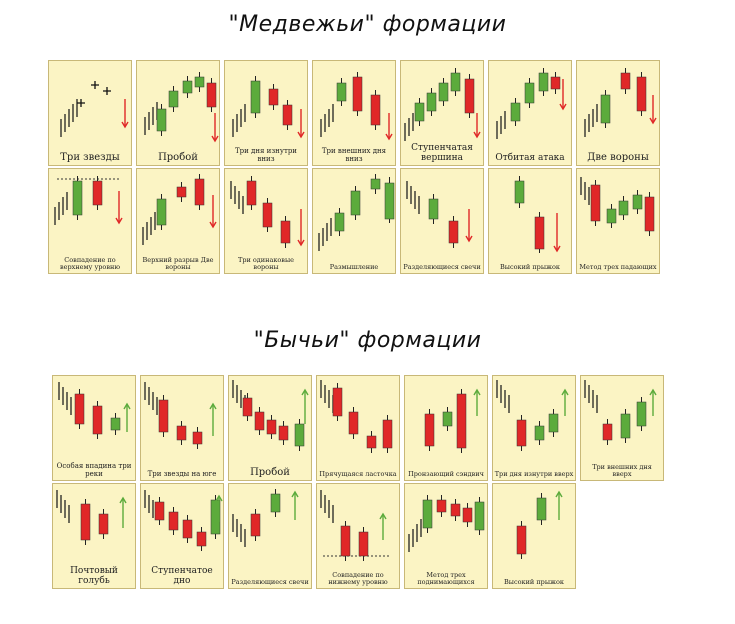  Describe the element at coordinates (358, 428) in the screenshot. I see `bullish-pattern-panel: Прячущаяся ласточка` at that location.